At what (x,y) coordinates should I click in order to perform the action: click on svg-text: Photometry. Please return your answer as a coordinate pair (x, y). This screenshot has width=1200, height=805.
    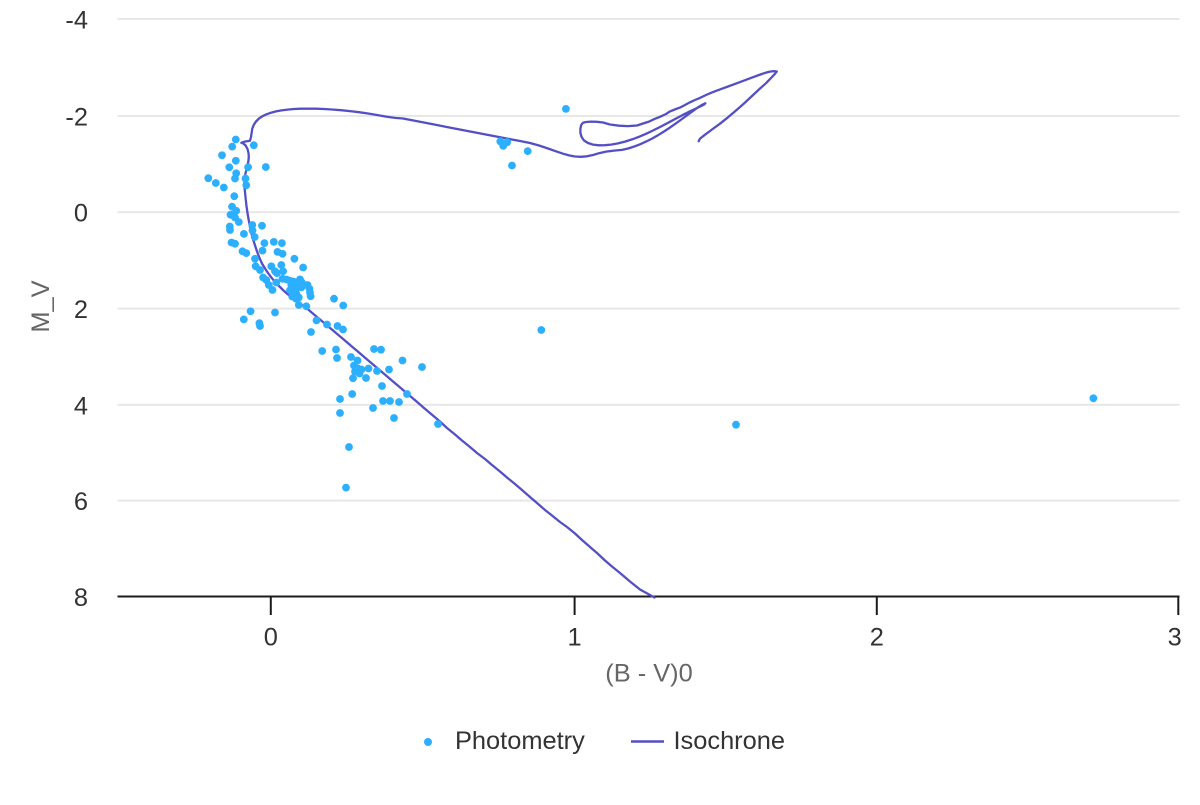
    Looking at the image, I should click on (520, 741).